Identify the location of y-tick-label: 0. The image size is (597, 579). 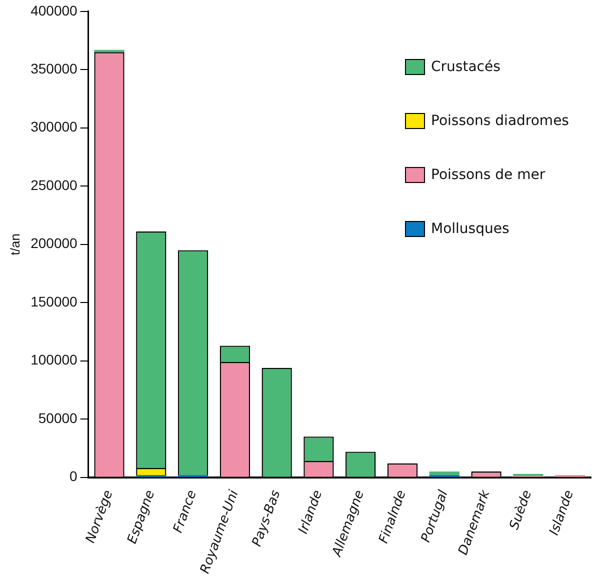
(74, 476).